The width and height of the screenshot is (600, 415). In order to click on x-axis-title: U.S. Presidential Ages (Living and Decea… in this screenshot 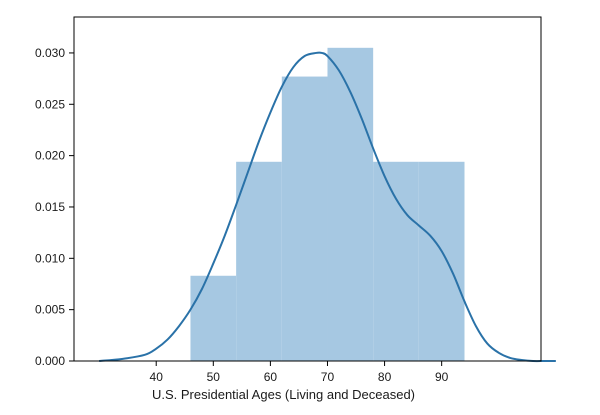, I will do `click(283, 394)`.